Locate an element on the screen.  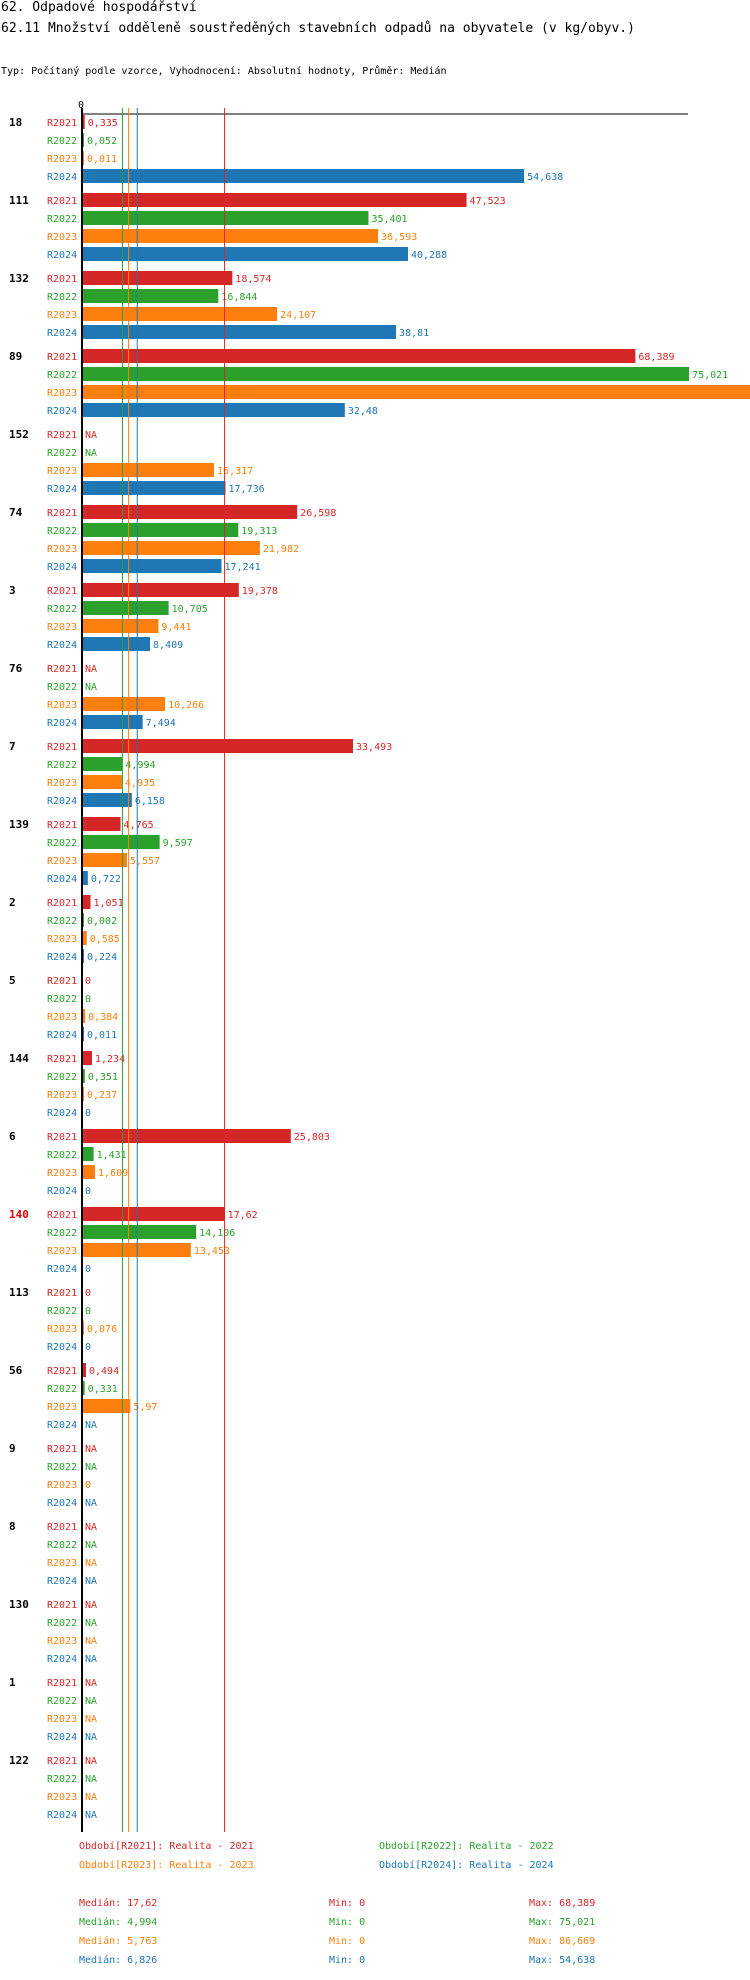
value-label-9-r2021: NA is located at coordinates (91, 1449).